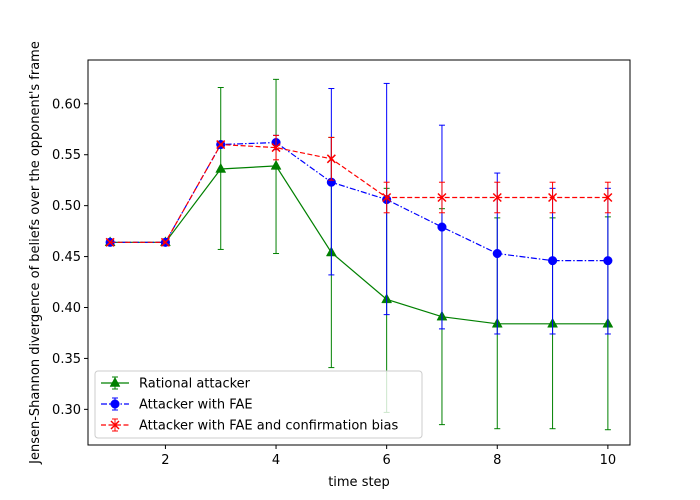 This screenshot has height=500, width=700. I want to click on y-tick-label: 0.35, so click(66, 359).